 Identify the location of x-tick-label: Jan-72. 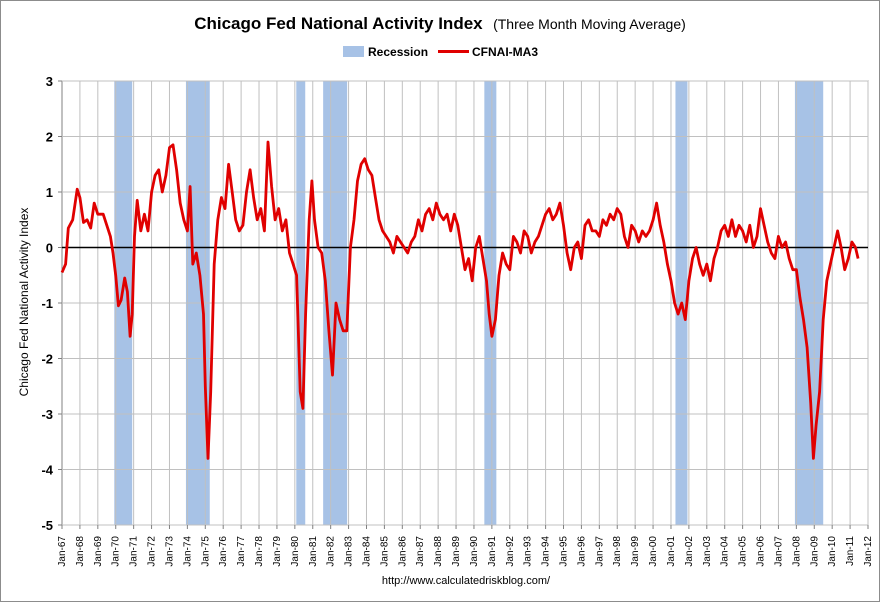
(152, 551).